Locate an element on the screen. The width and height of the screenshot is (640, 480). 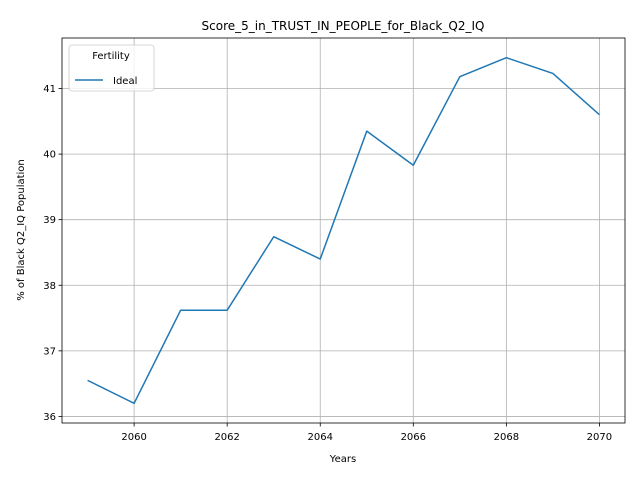
x-axis-ticks: 2060 2062 2064 2066 2068 2070 is located at coordinates (366, 433).